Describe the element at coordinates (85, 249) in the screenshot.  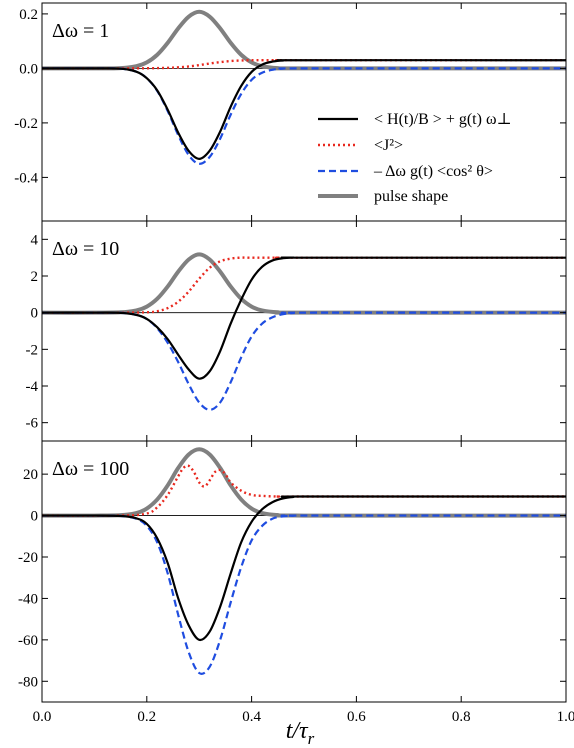
I see `panel-label: Δω = 10` at that location.